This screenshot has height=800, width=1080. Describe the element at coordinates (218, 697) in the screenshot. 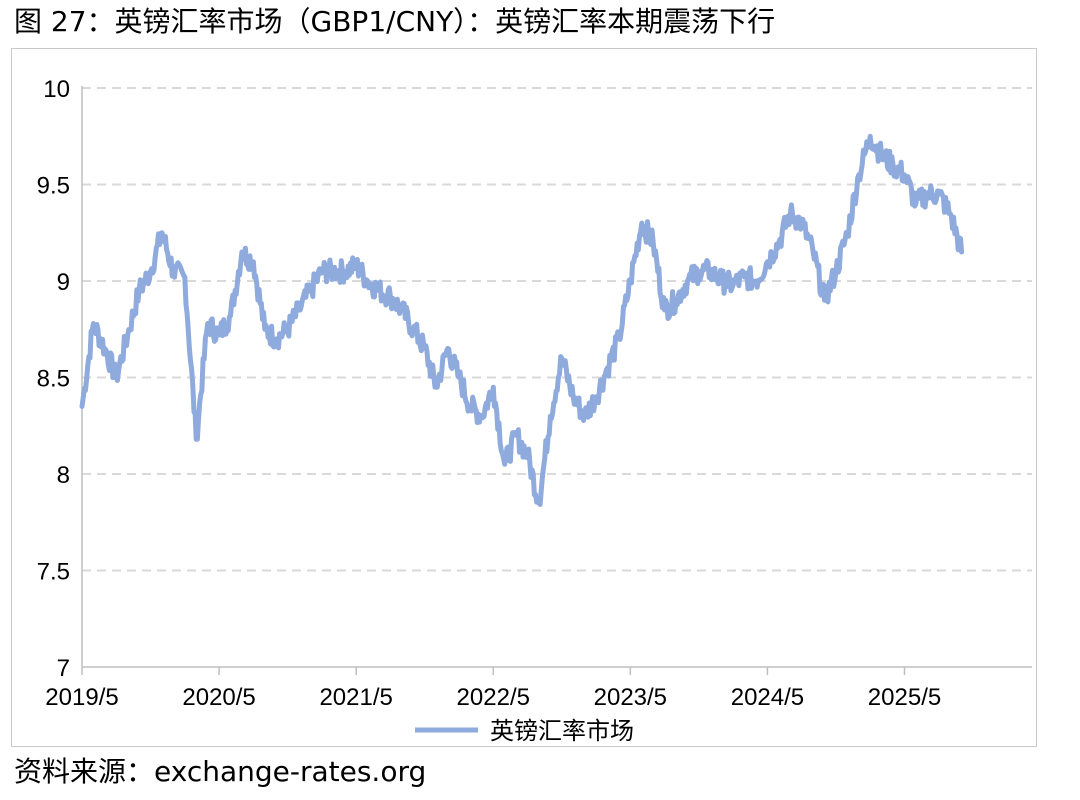

I see `x-tick-label: 2020/5` at that location.